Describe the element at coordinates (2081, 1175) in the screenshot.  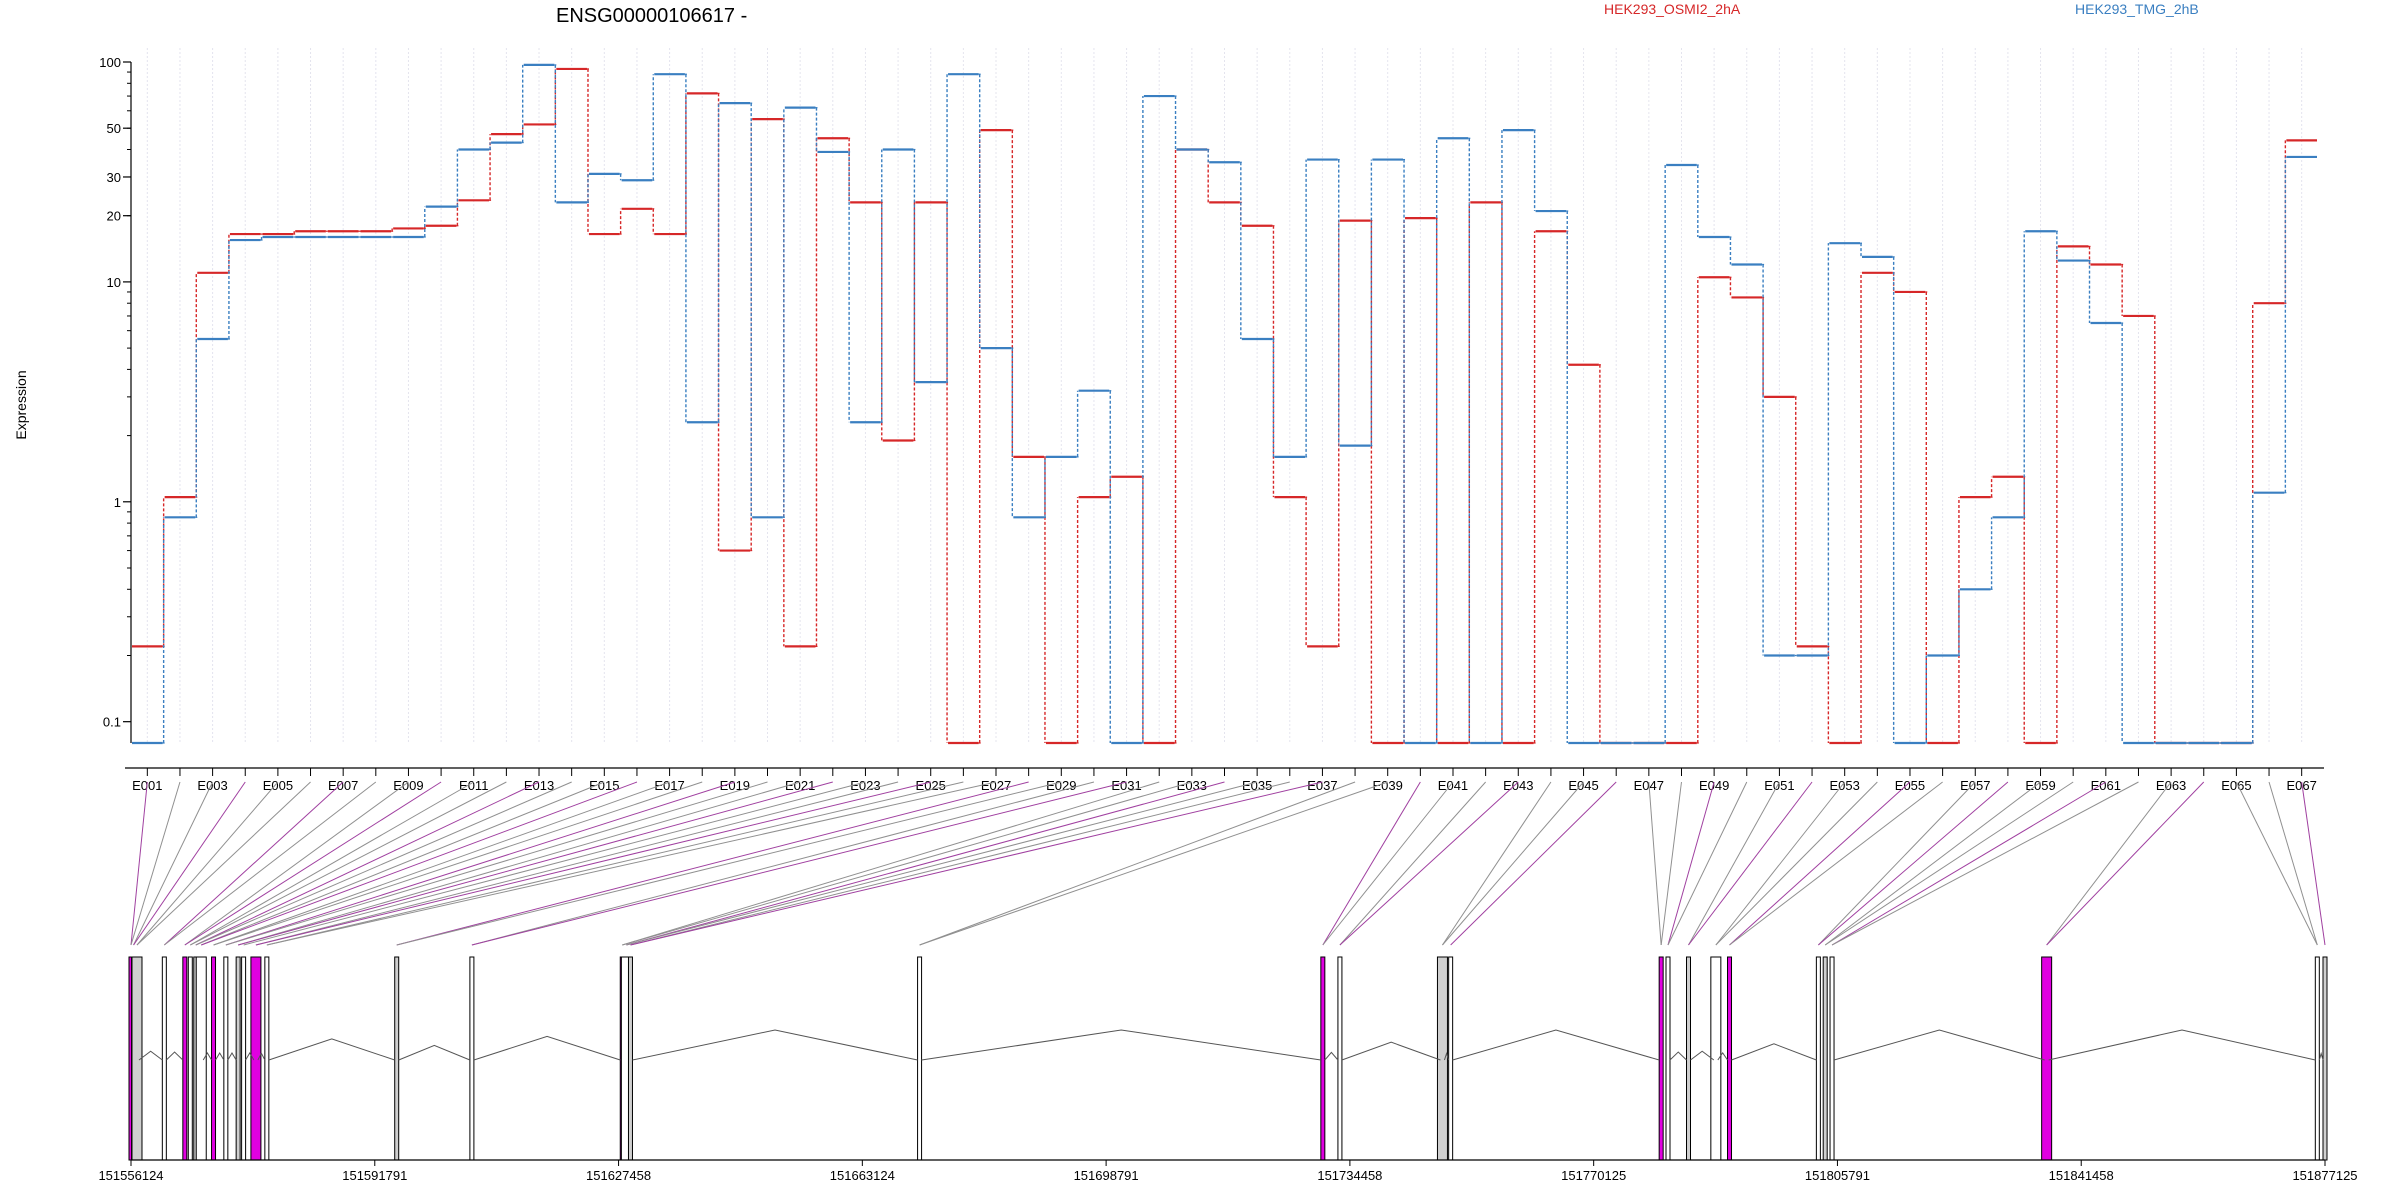
I see `coord-tick-label: 151841458` at that location.